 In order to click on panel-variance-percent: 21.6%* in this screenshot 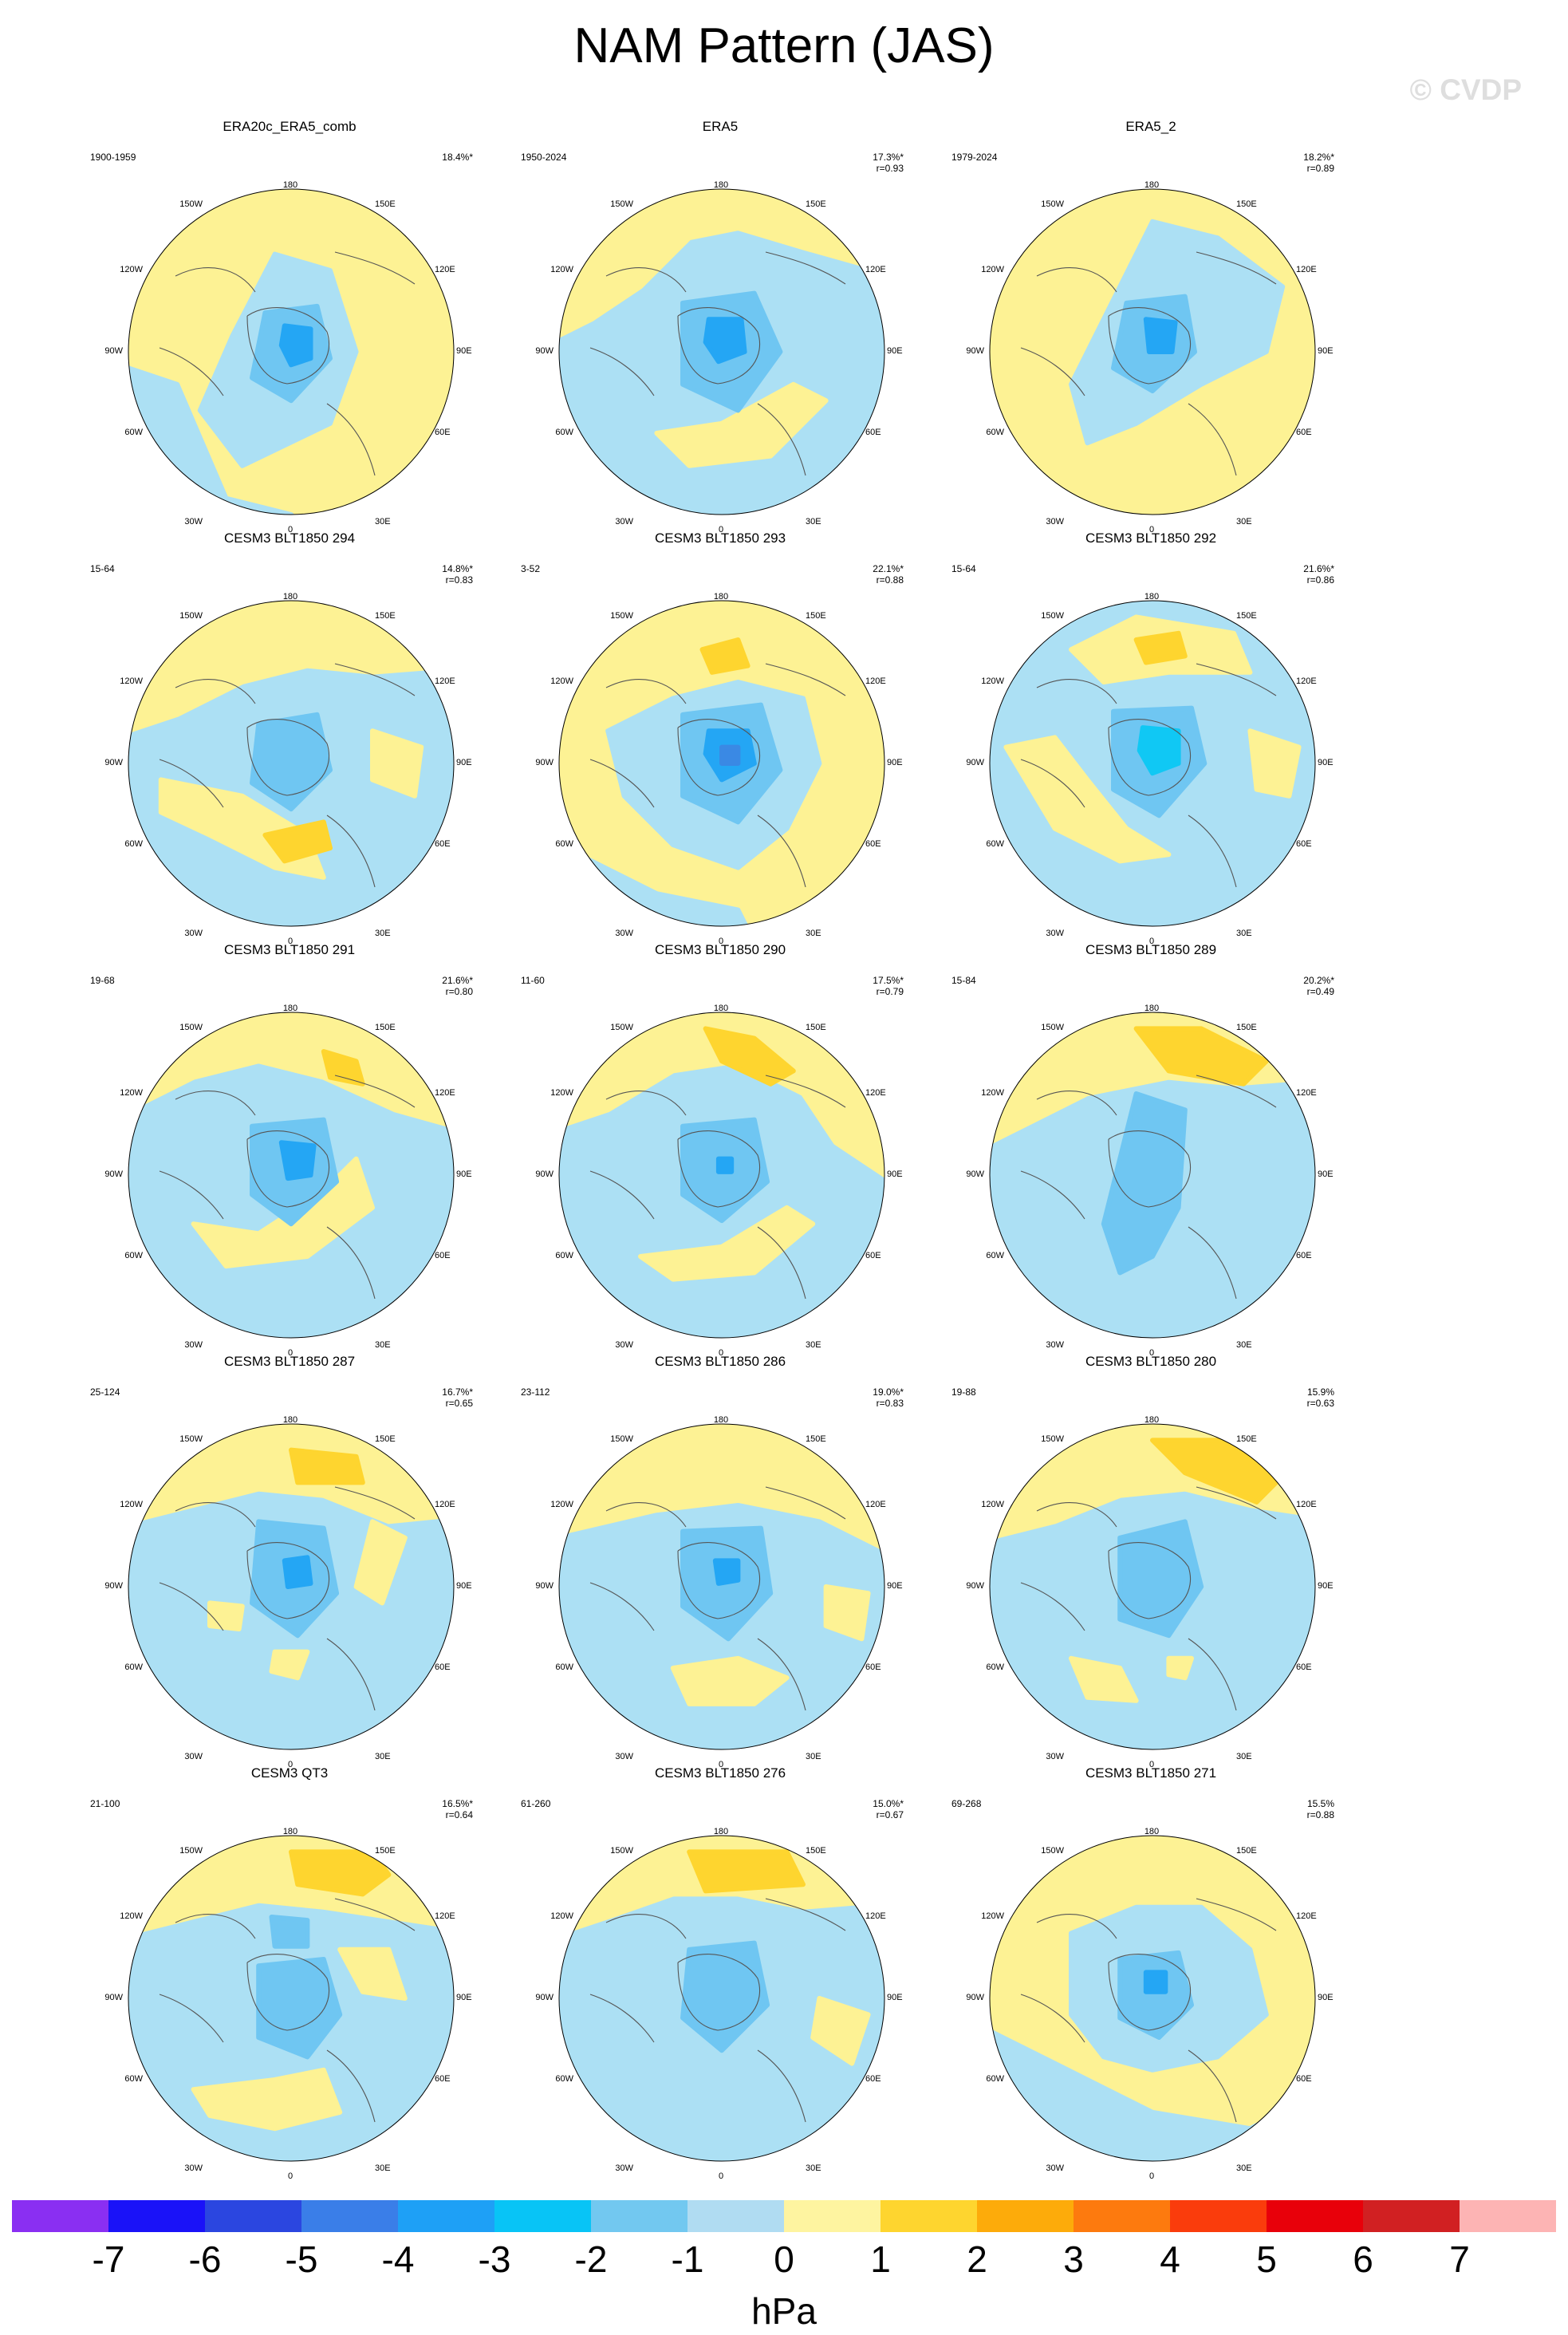, I will do `click(1318, 568)`.